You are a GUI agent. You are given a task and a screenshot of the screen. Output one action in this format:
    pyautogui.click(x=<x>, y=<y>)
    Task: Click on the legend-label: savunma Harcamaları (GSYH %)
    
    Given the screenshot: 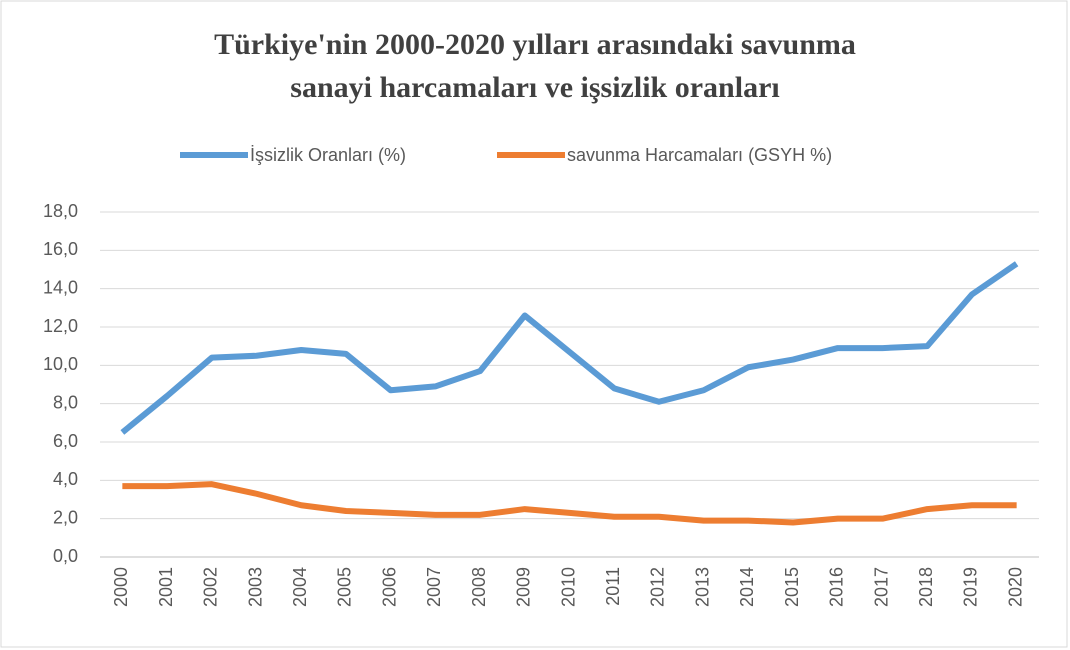 What is the action you would take?
    pyautogui.click(x=699, y=155)
    